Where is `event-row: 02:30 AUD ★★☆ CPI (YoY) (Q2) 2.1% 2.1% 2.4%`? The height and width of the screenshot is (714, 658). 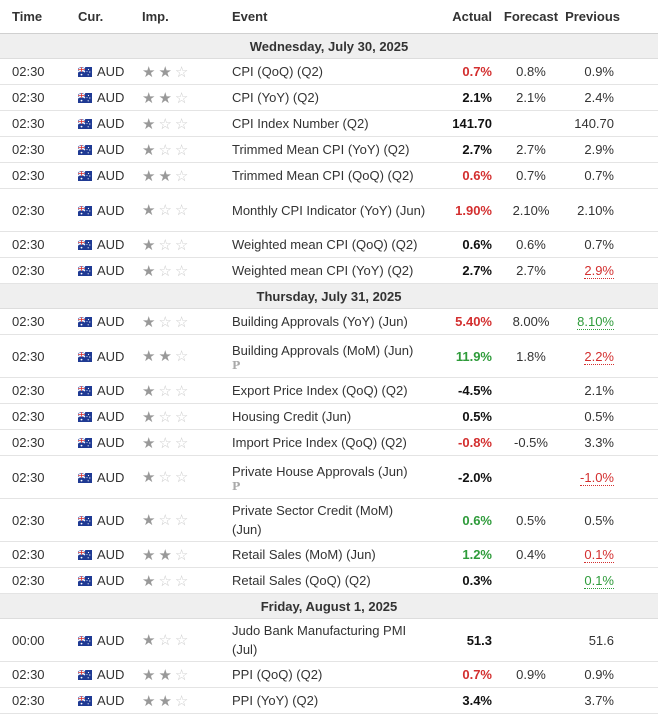
event-row: 02:30 AUD ★★☆ CPI (YoY) (Q2) 2.1% 2.1% 2.4% is located at coordinates (329, 97).